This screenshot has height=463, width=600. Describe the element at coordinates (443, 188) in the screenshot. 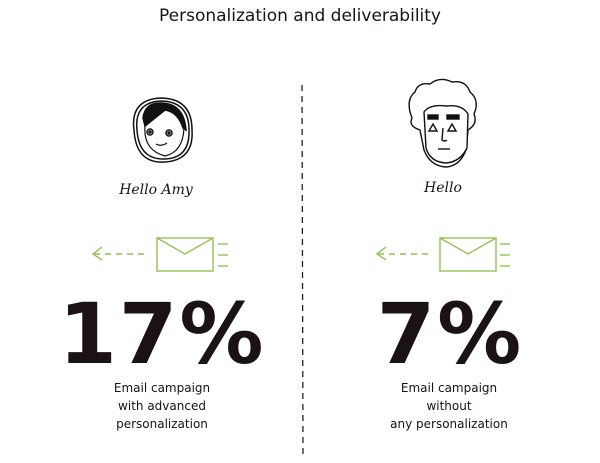

I see `greeting-generic: Hello` at that location.